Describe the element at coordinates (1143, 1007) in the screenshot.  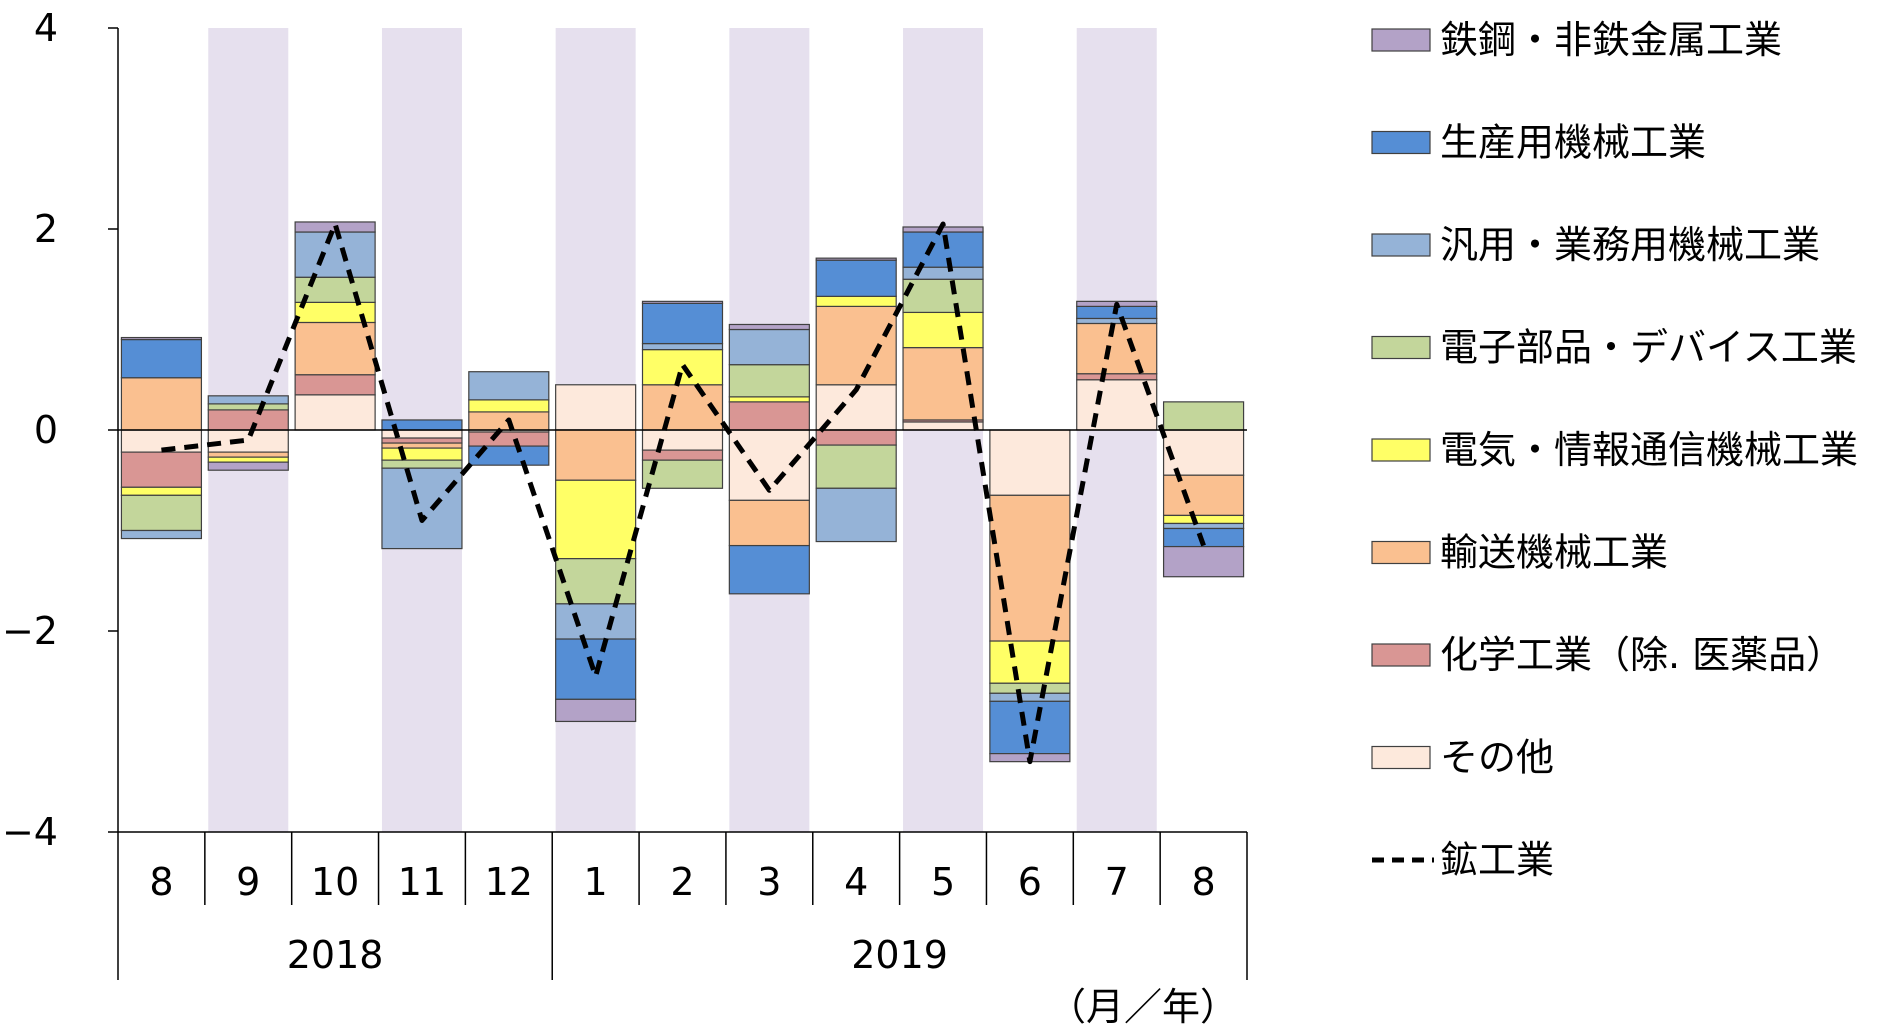
I see `x-unit-label: （月／年）` at that location.